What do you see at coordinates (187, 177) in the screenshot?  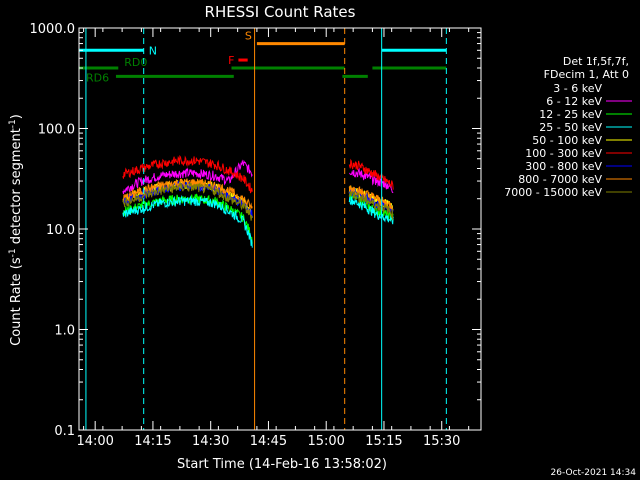 I see `series-6-12keV-seg1` at bounding box center [187, 177].